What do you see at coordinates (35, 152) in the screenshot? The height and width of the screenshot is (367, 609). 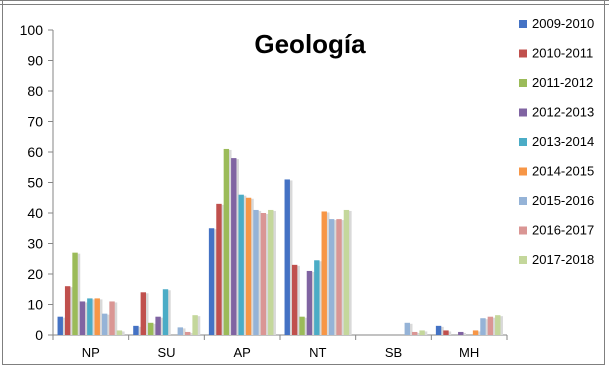 I see `y-tick-label: 60` at bounding box center [35, 152].